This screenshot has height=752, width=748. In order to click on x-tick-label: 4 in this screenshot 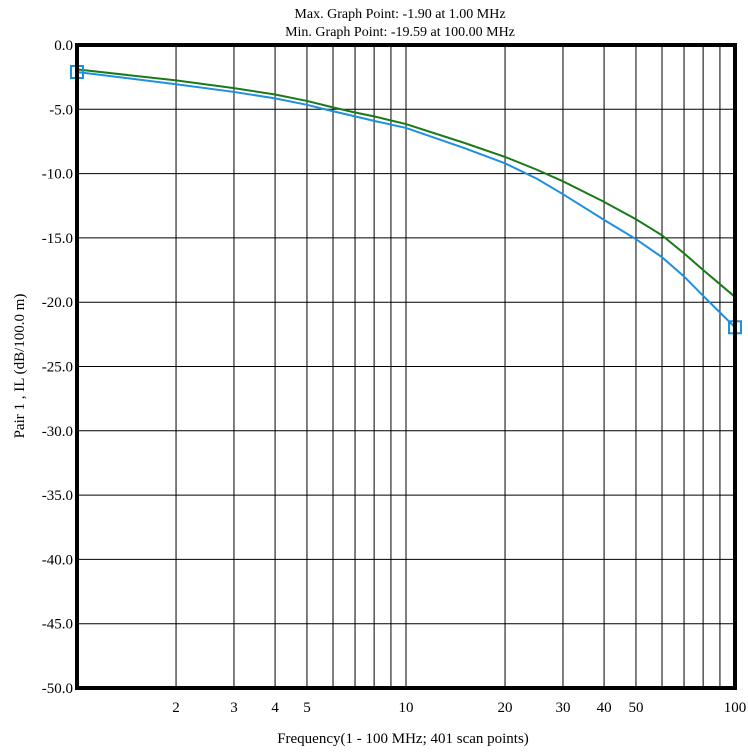, I will do `click(275, 708)`.